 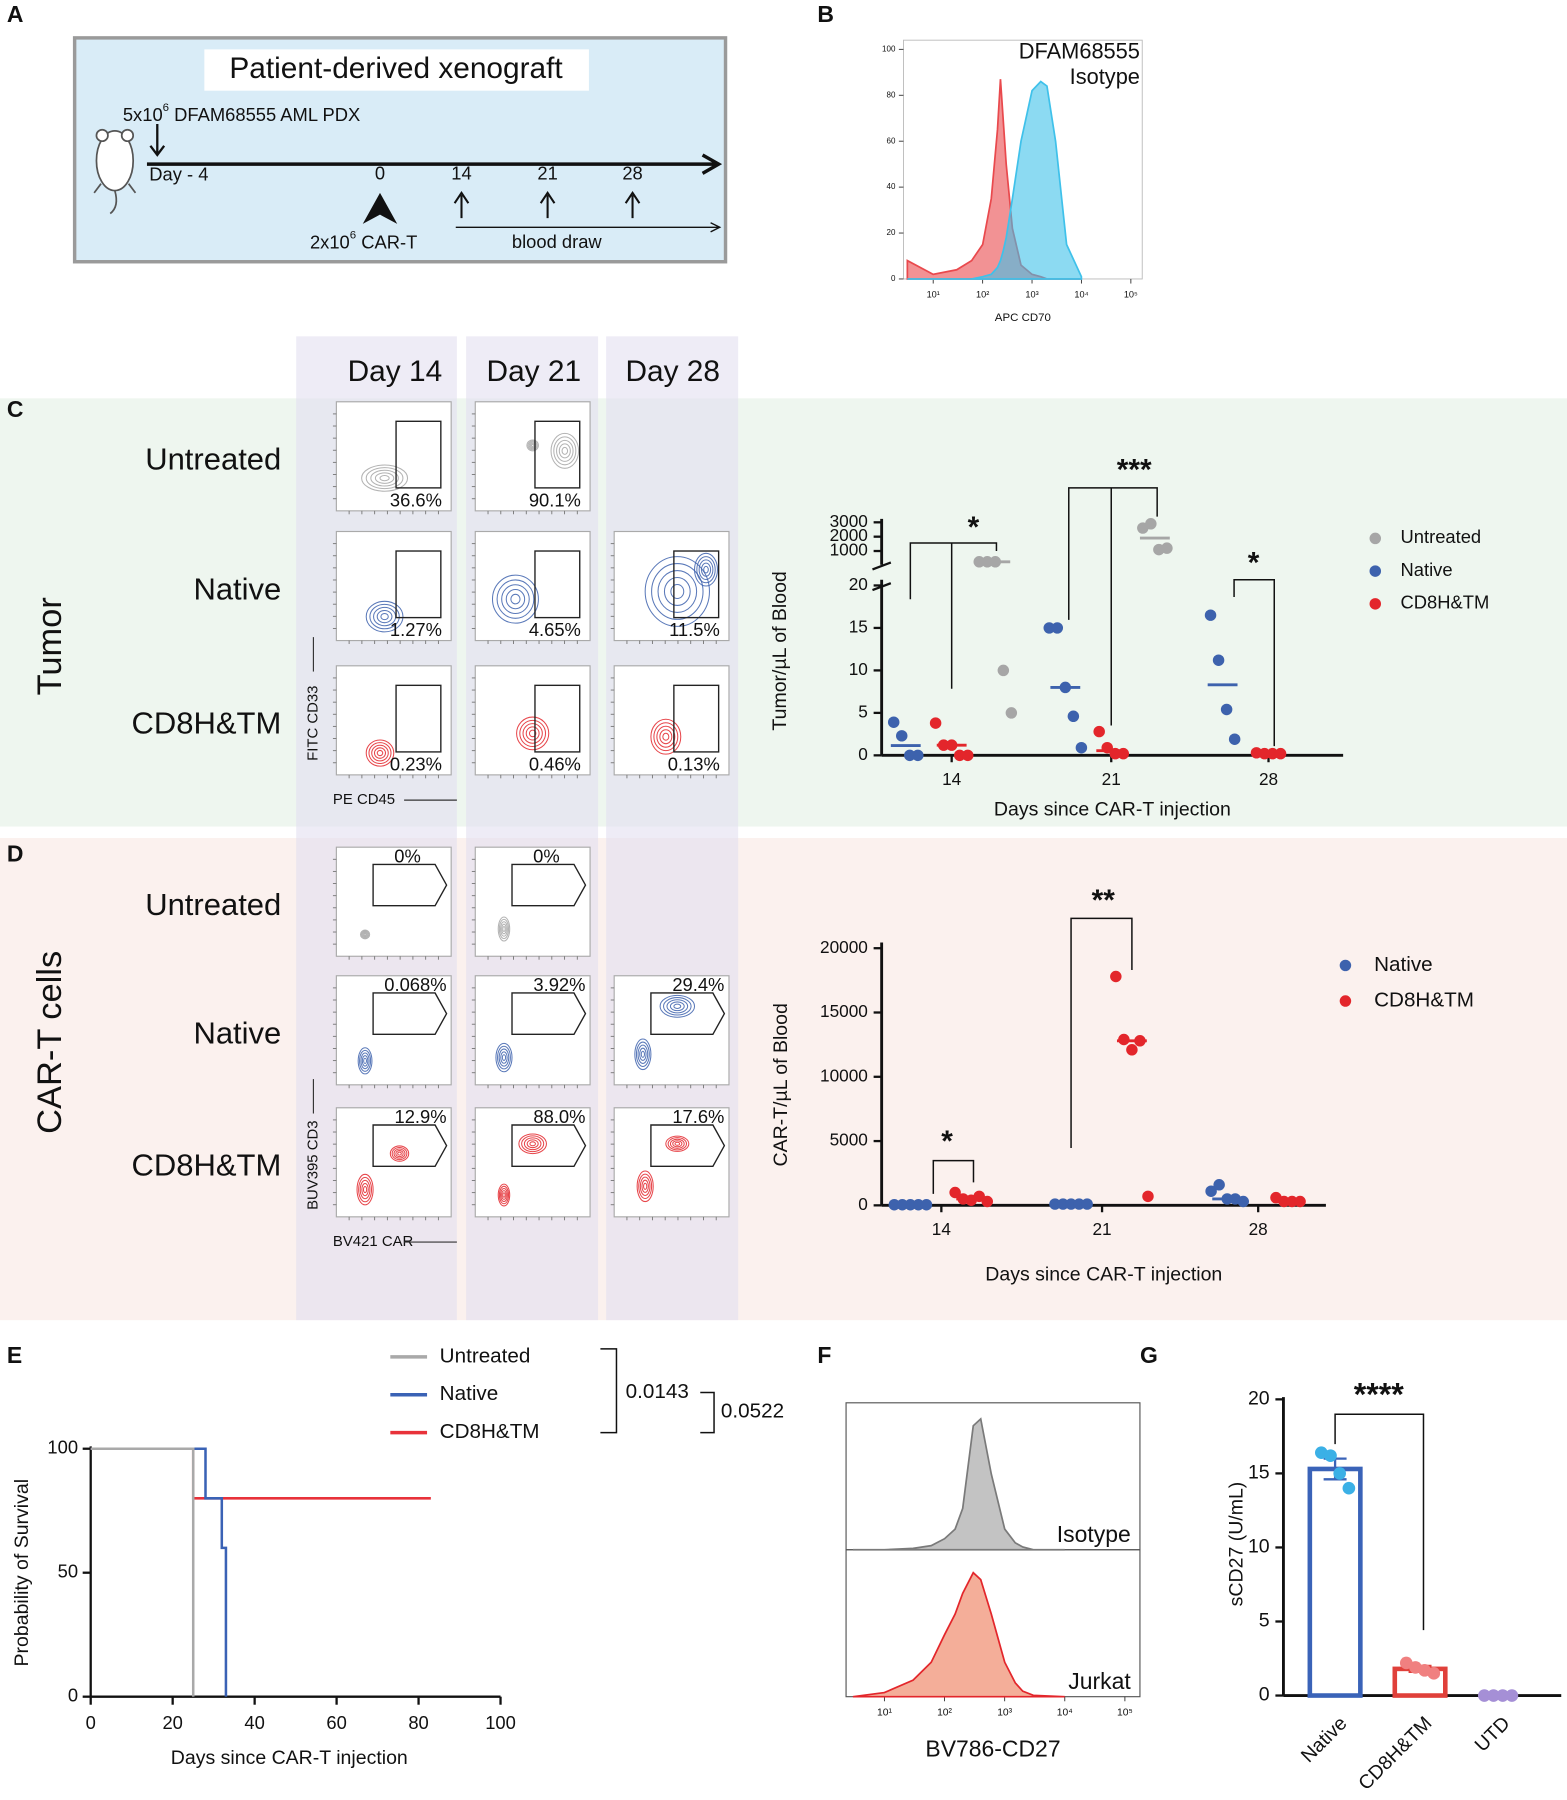 I want to click on row-label: CD8H&TM, so click(x=207, y=723).